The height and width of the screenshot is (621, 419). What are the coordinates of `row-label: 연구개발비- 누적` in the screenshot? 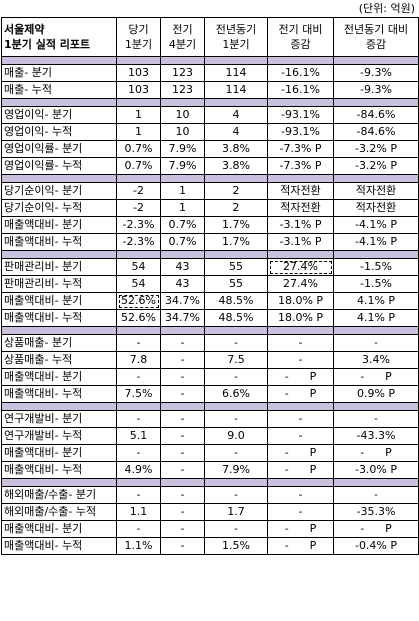 It's located at (59, 436).